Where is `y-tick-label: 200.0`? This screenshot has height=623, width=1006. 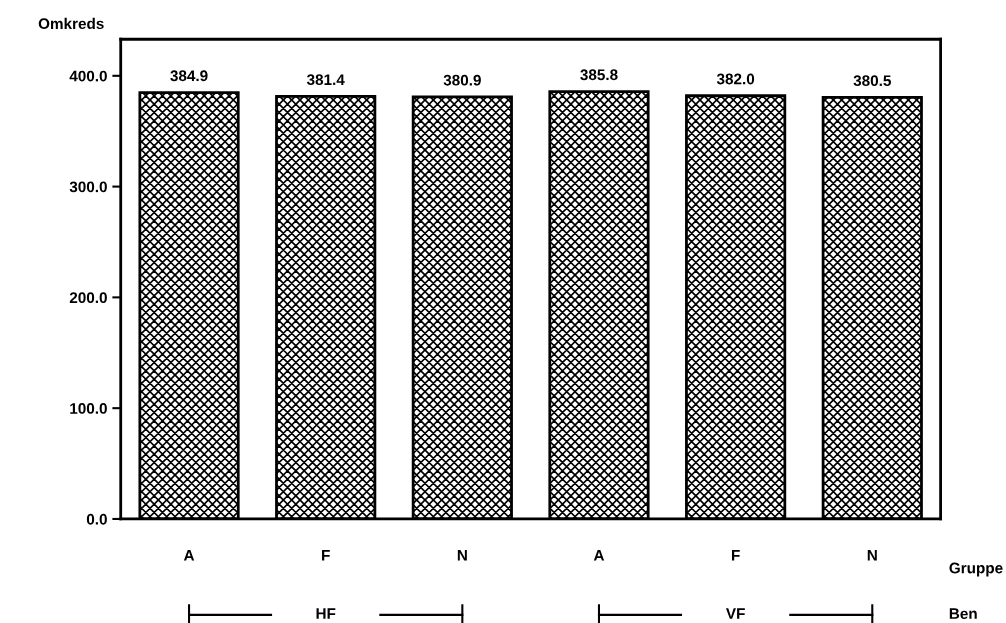
y-tick-label: 200.0 is located at coordinates (88, 298).